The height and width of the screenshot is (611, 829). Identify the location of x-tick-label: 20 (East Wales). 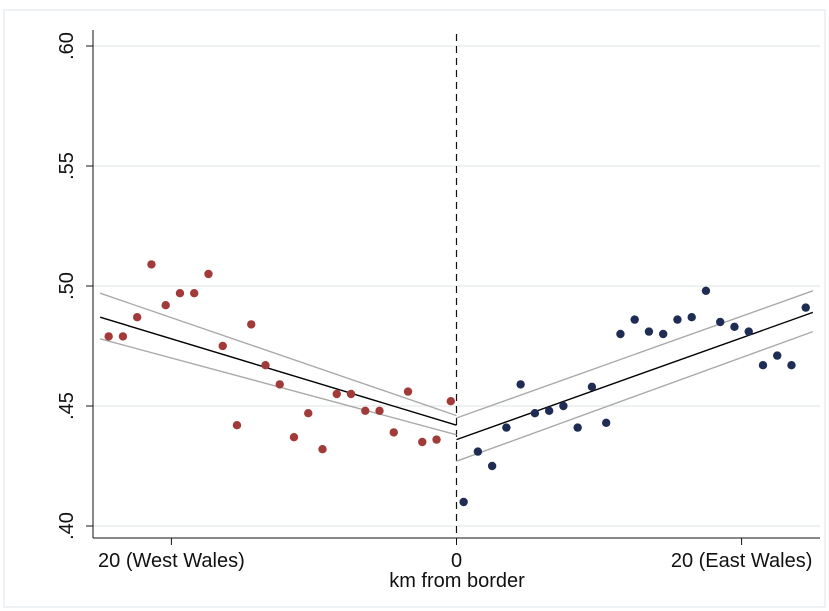
(742, 561).